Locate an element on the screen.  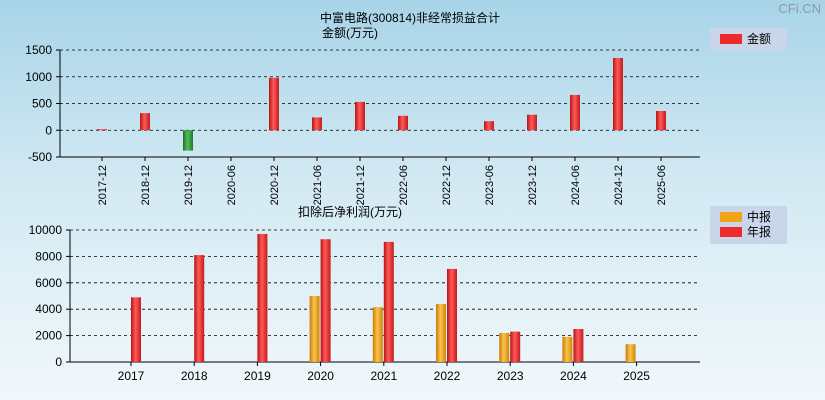
chart2-ytick-label: 0 is located at coordinates (58, 362).